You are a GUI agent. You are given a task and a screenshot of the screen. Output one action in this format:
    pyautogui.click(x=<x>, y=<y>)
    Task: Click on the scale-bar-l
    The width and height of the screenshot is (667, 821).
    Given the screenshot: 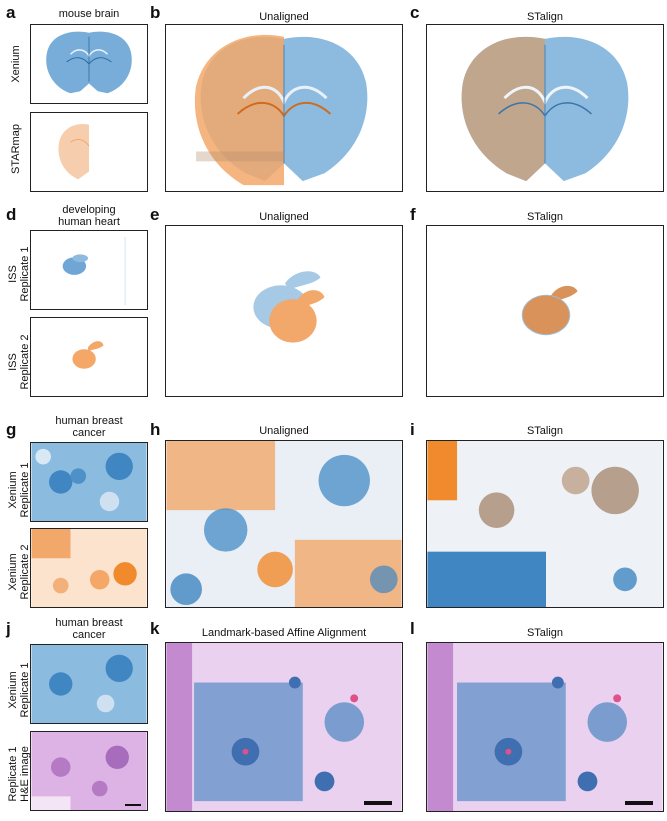 What is the action you would take?
    pyautogui.click(x=639, y=803)
    